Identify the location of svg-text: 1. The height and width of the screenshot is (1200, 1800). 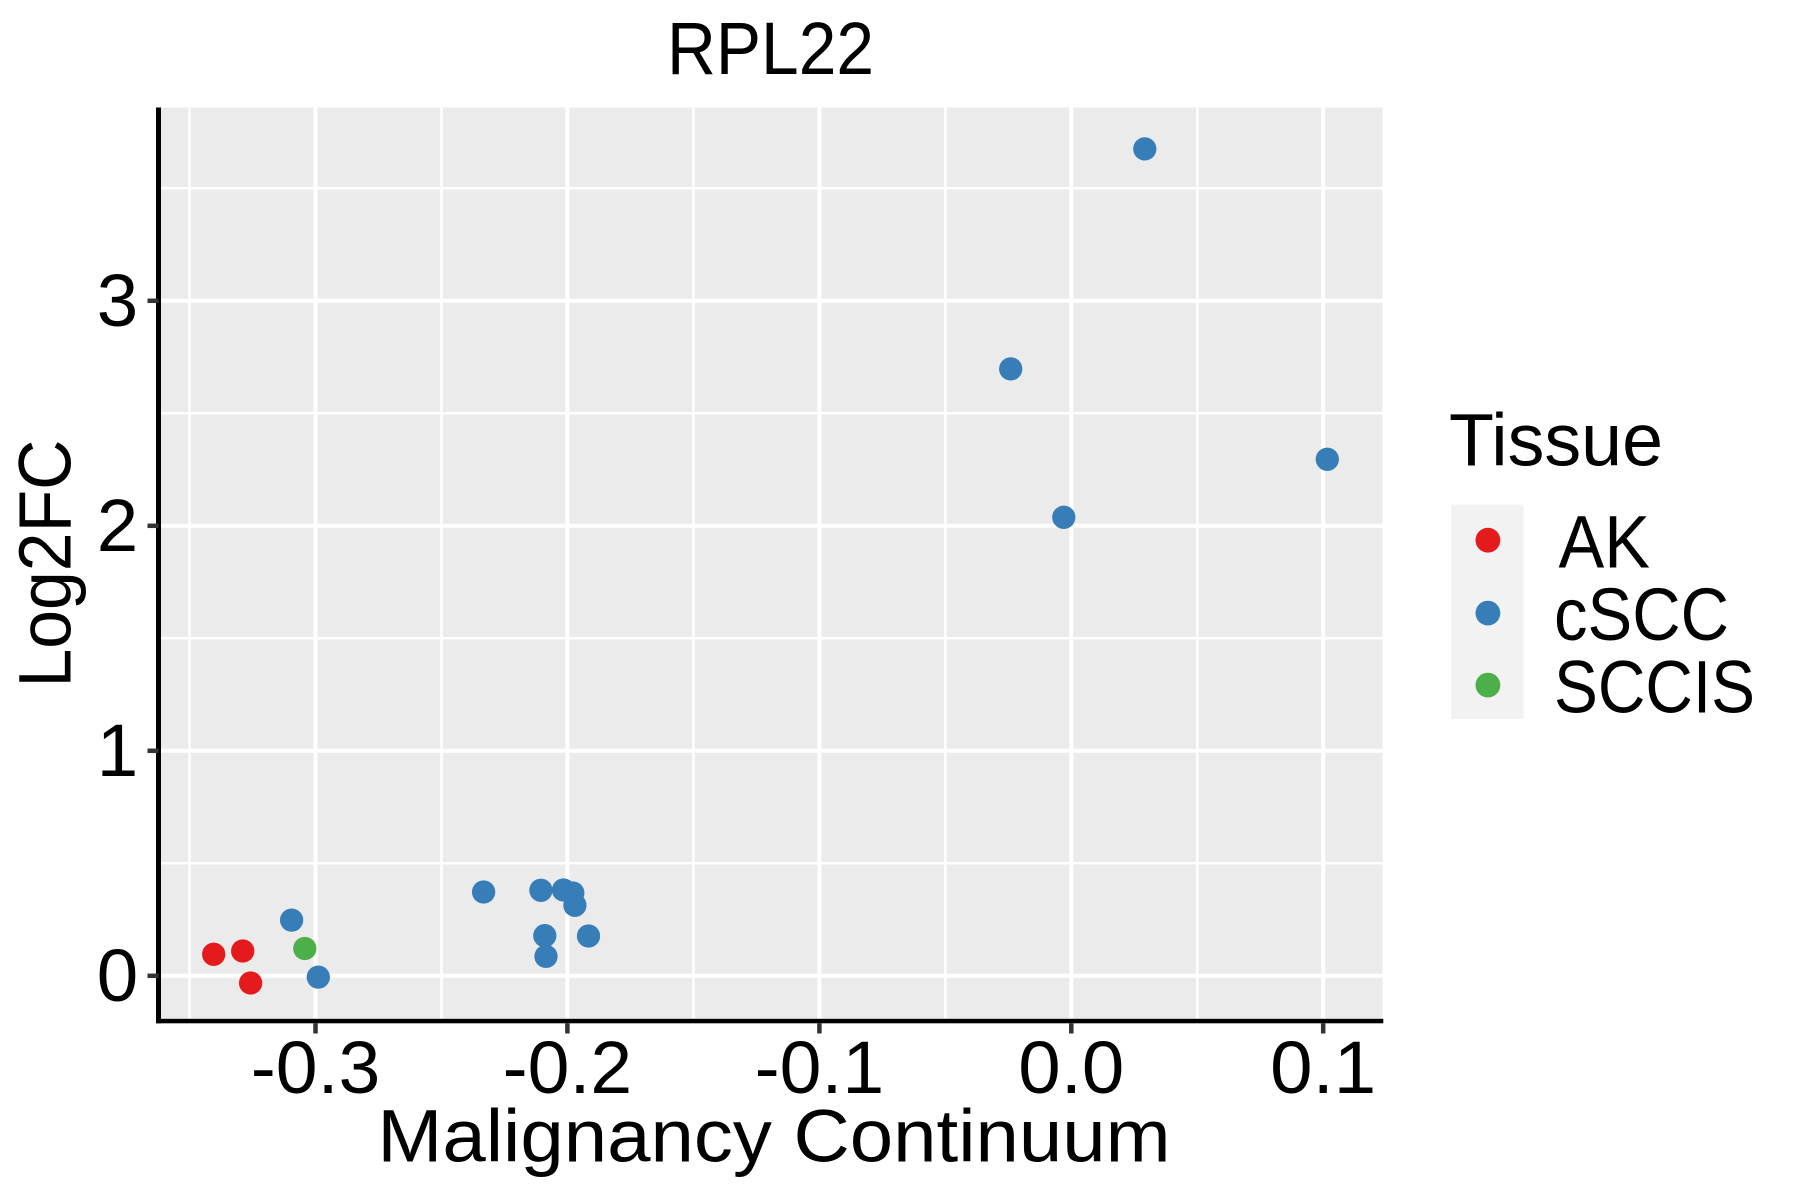
(117, 750).